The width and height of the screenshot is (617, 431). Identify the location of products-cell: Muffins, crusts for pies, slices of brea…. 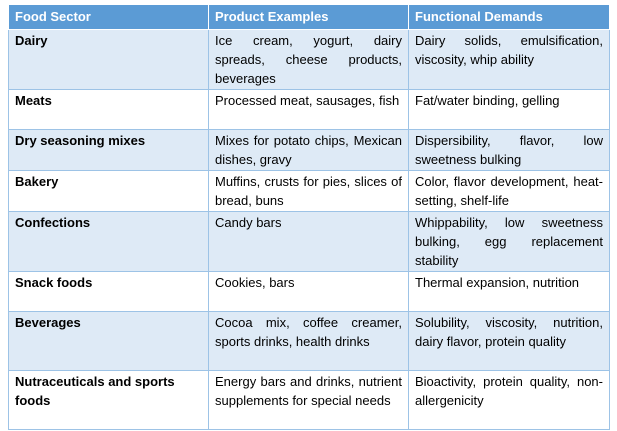
(308, 191).